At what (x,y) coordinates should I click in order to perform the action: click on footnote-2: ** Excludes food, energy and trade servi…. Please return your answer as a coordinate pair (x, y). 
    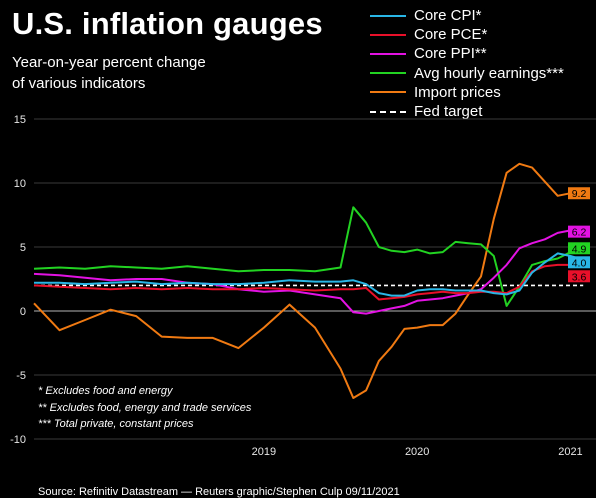
    Looking at the image, I should click on (145, 407).